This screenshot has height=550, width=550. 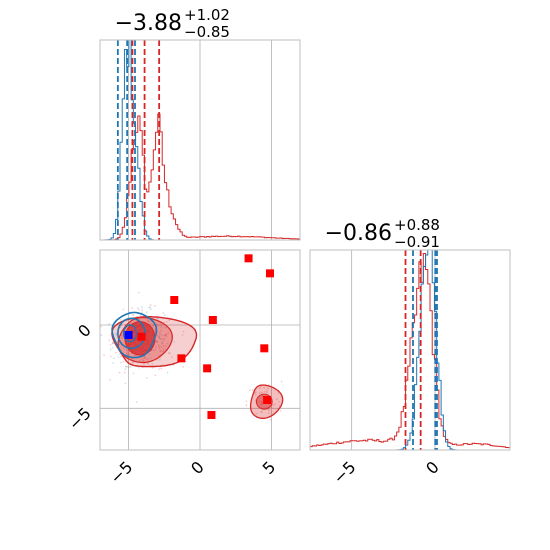 I want to click on title-param-1: −3.88, so click(x=148, y=23).